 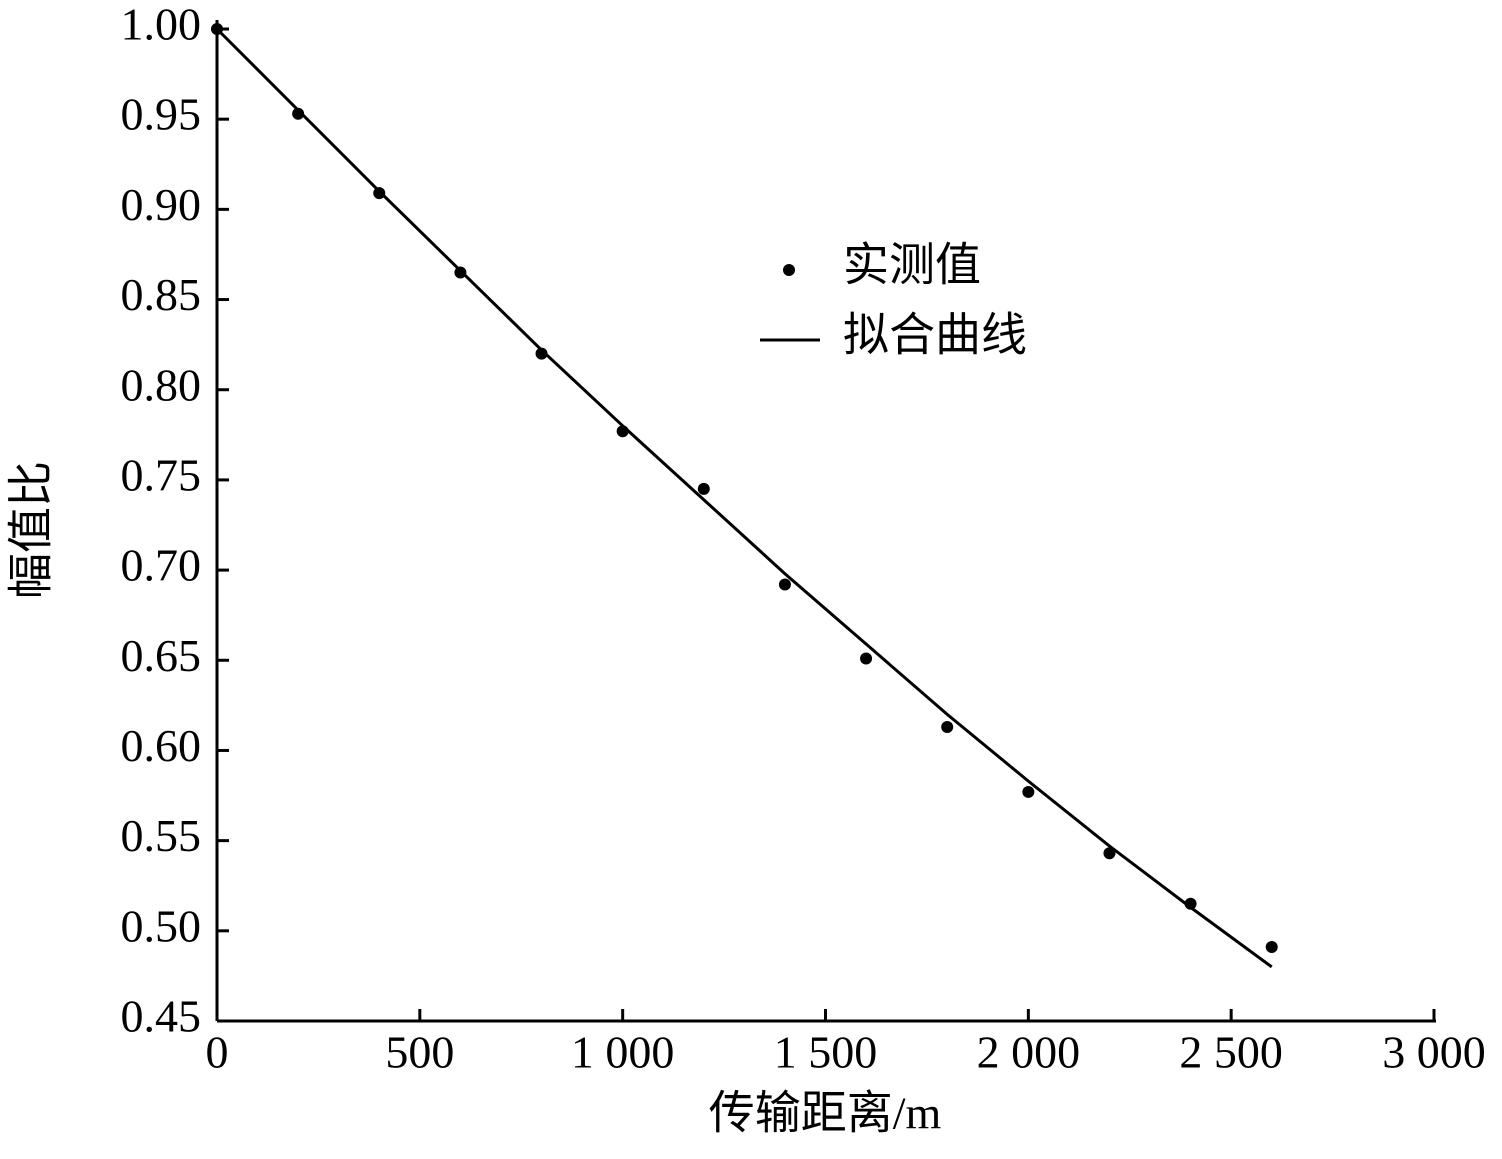 What do you see at coordinates (935, 335) in the screenshot?
I see `legend-label: 拟合曲线` at bounding box center [935, 335].